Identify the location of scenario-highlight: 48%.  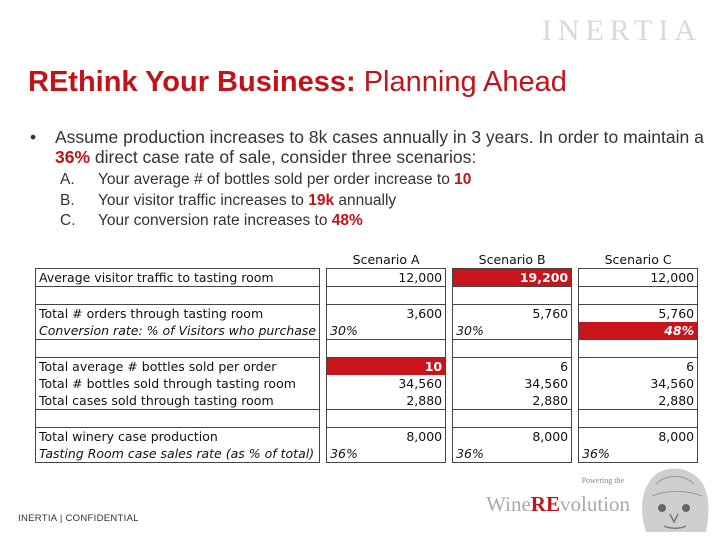
(347, 220).